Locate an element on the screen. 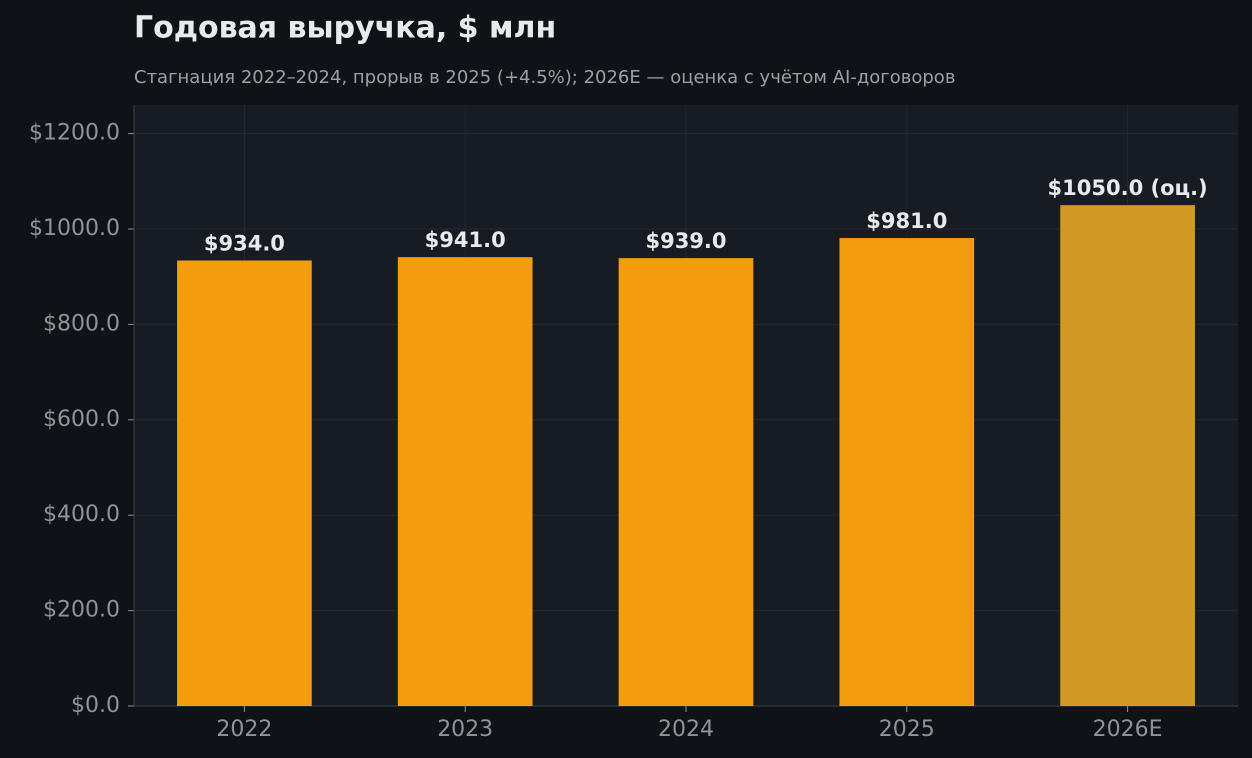 This screenshot has width=1252, height=758. x-tick-label: 2025 is located at coordinates (907, 729).